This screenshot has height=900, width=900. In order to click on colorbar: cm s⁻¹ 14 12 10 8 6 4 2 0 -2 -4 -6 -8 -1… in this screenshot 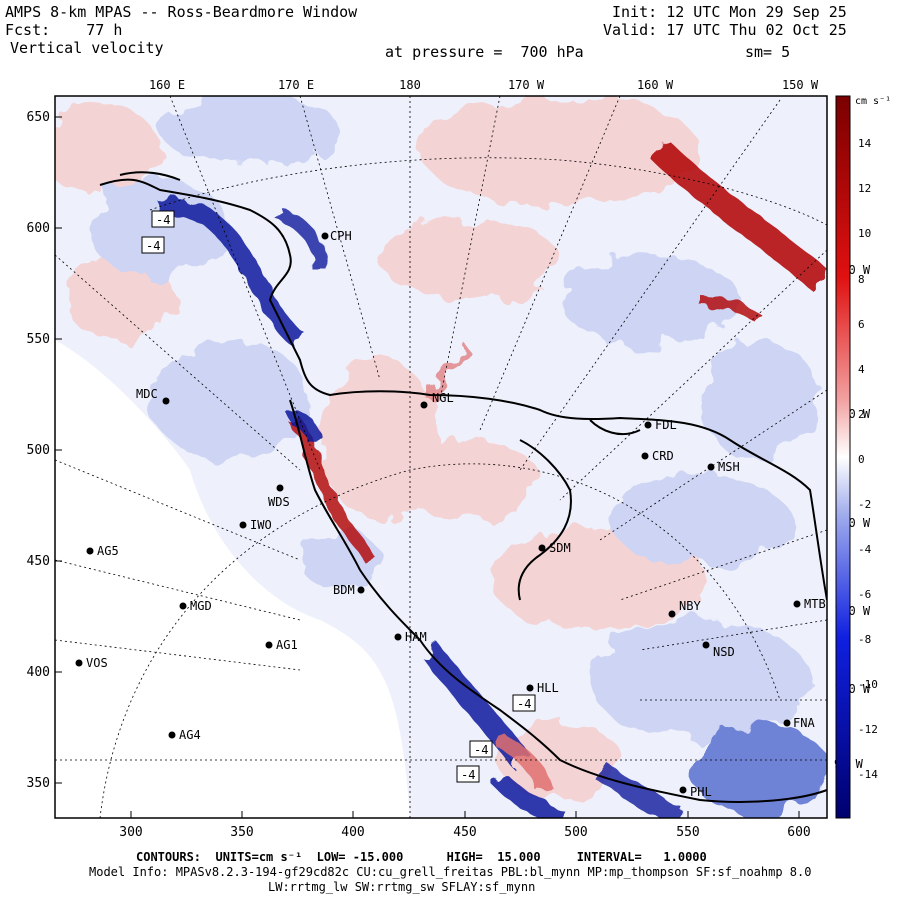, I will do `click(863, 457)`.